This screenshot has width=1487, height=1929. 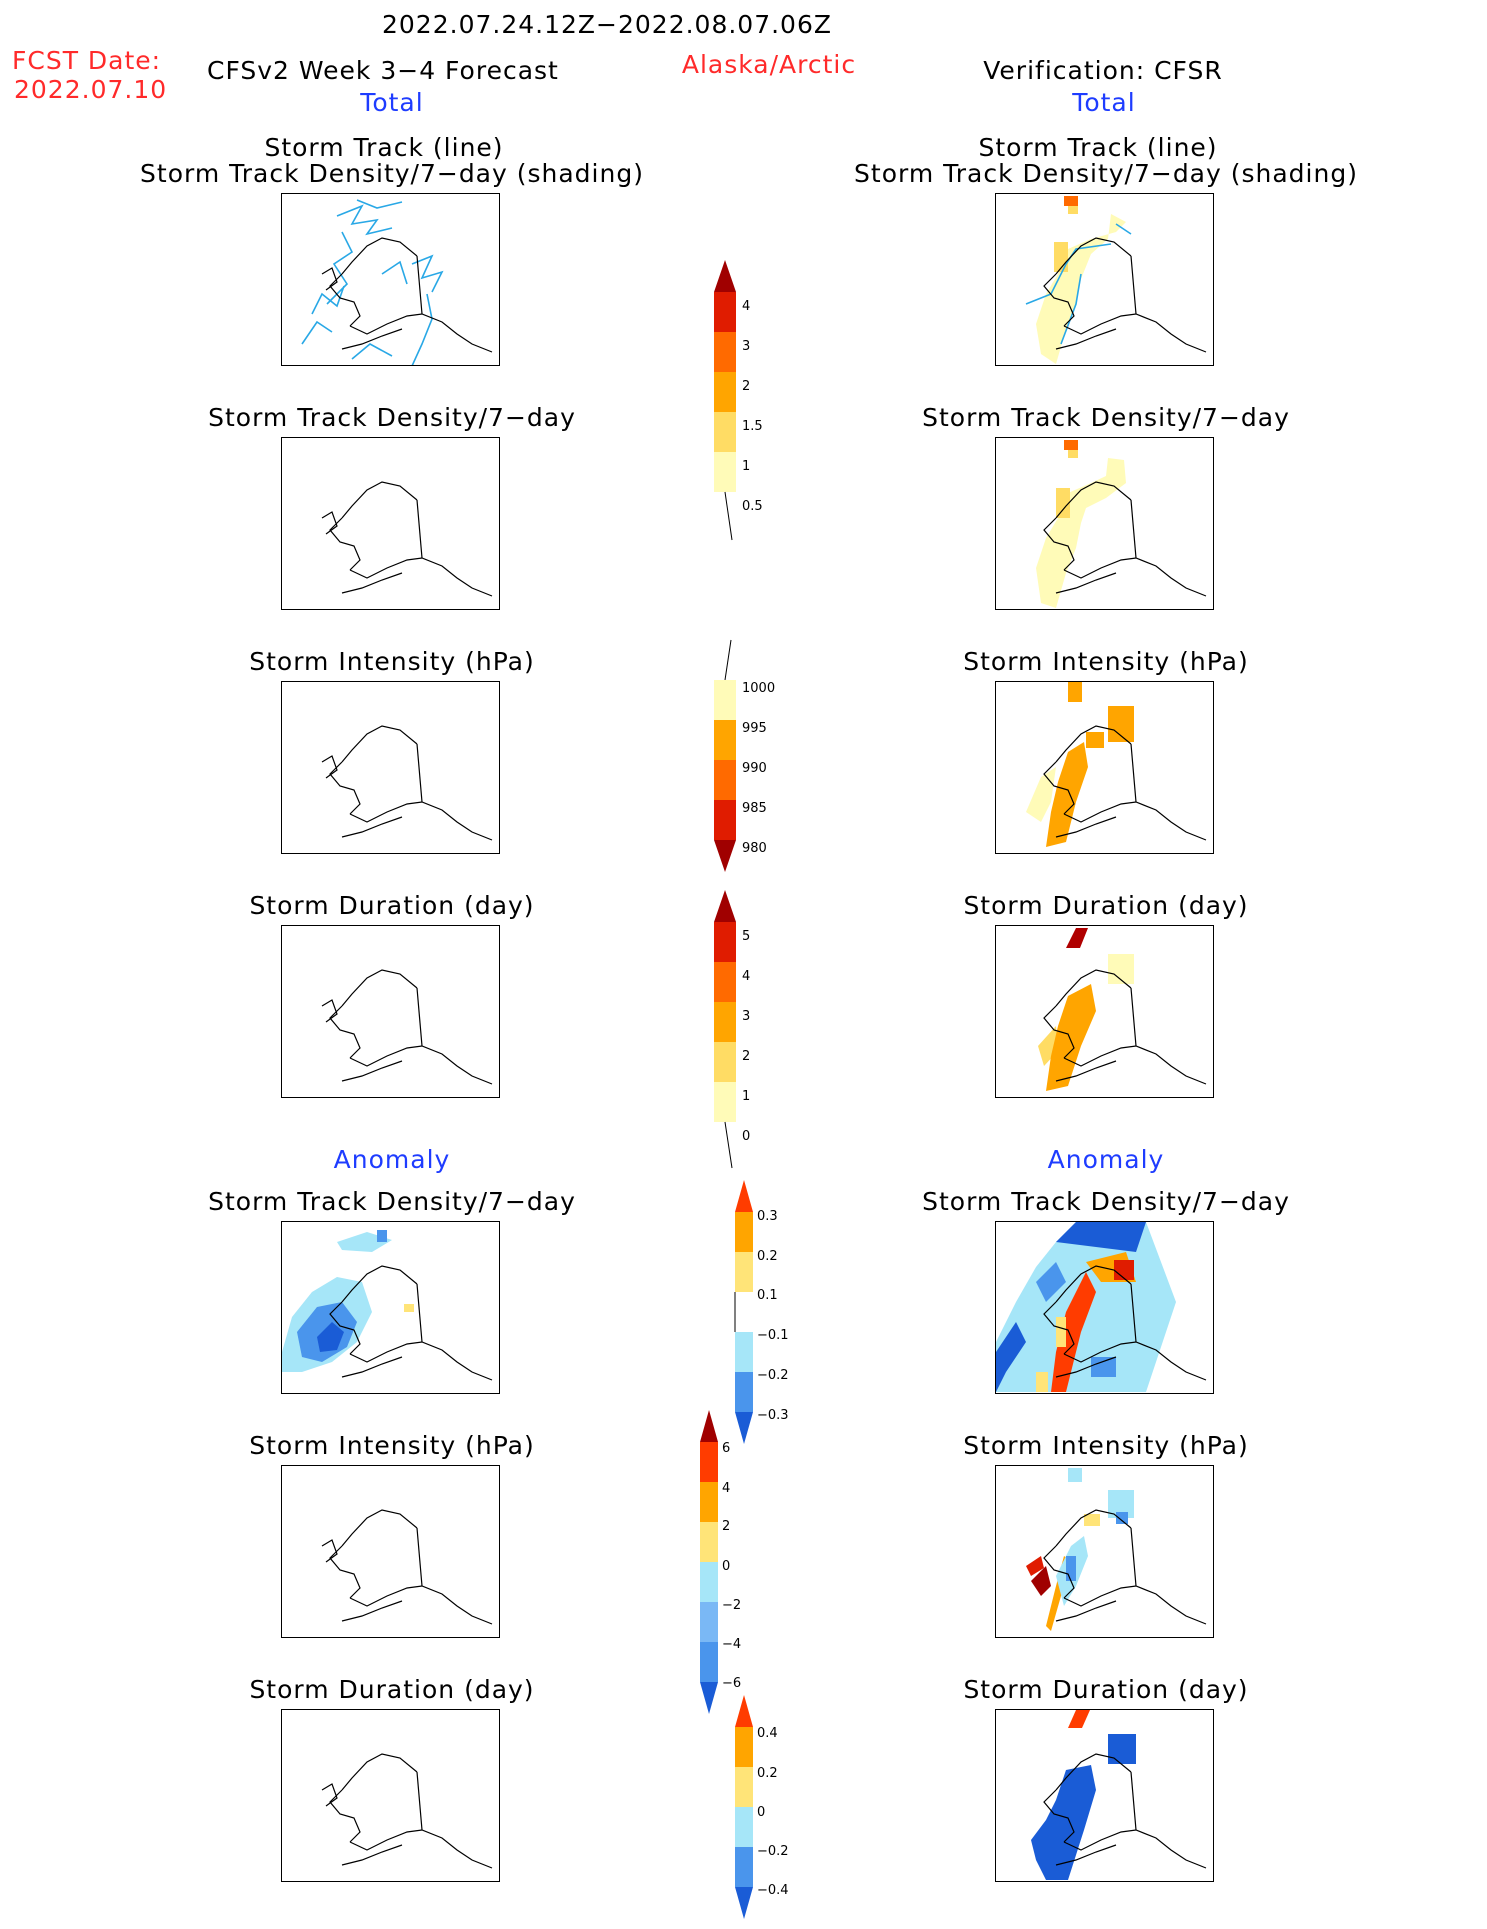 What do you see at coordinates (773, 1890) in the screenshot?
I see `colorbar-tick-label: −0.4` at bounding box center [773, 1890].